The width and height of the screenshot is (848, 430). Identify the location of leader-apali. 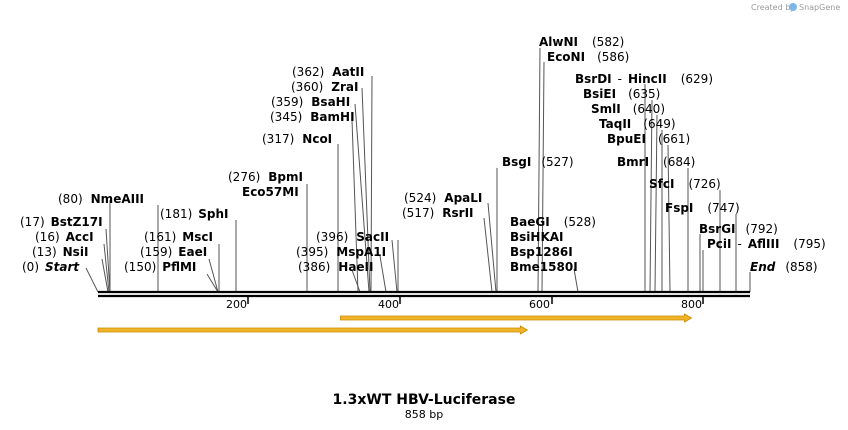
(492, 247).